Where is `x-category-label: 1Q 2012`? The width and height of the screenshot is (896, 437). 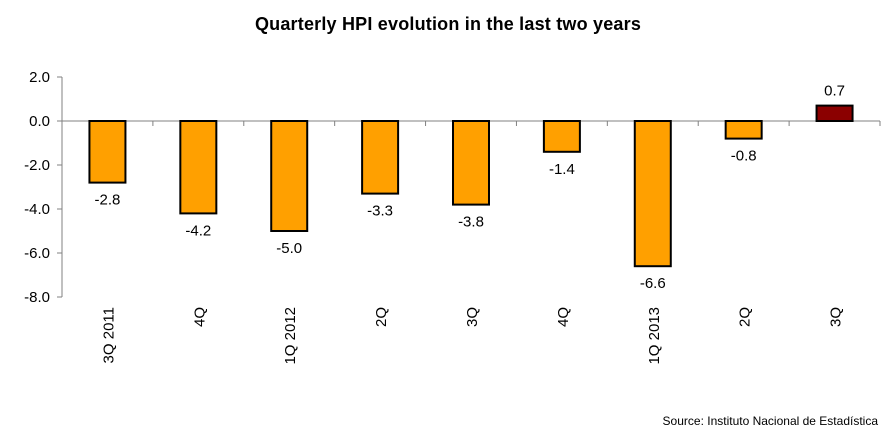 x-category-label: 1Q 2012 is located at coordinates (290, 336).